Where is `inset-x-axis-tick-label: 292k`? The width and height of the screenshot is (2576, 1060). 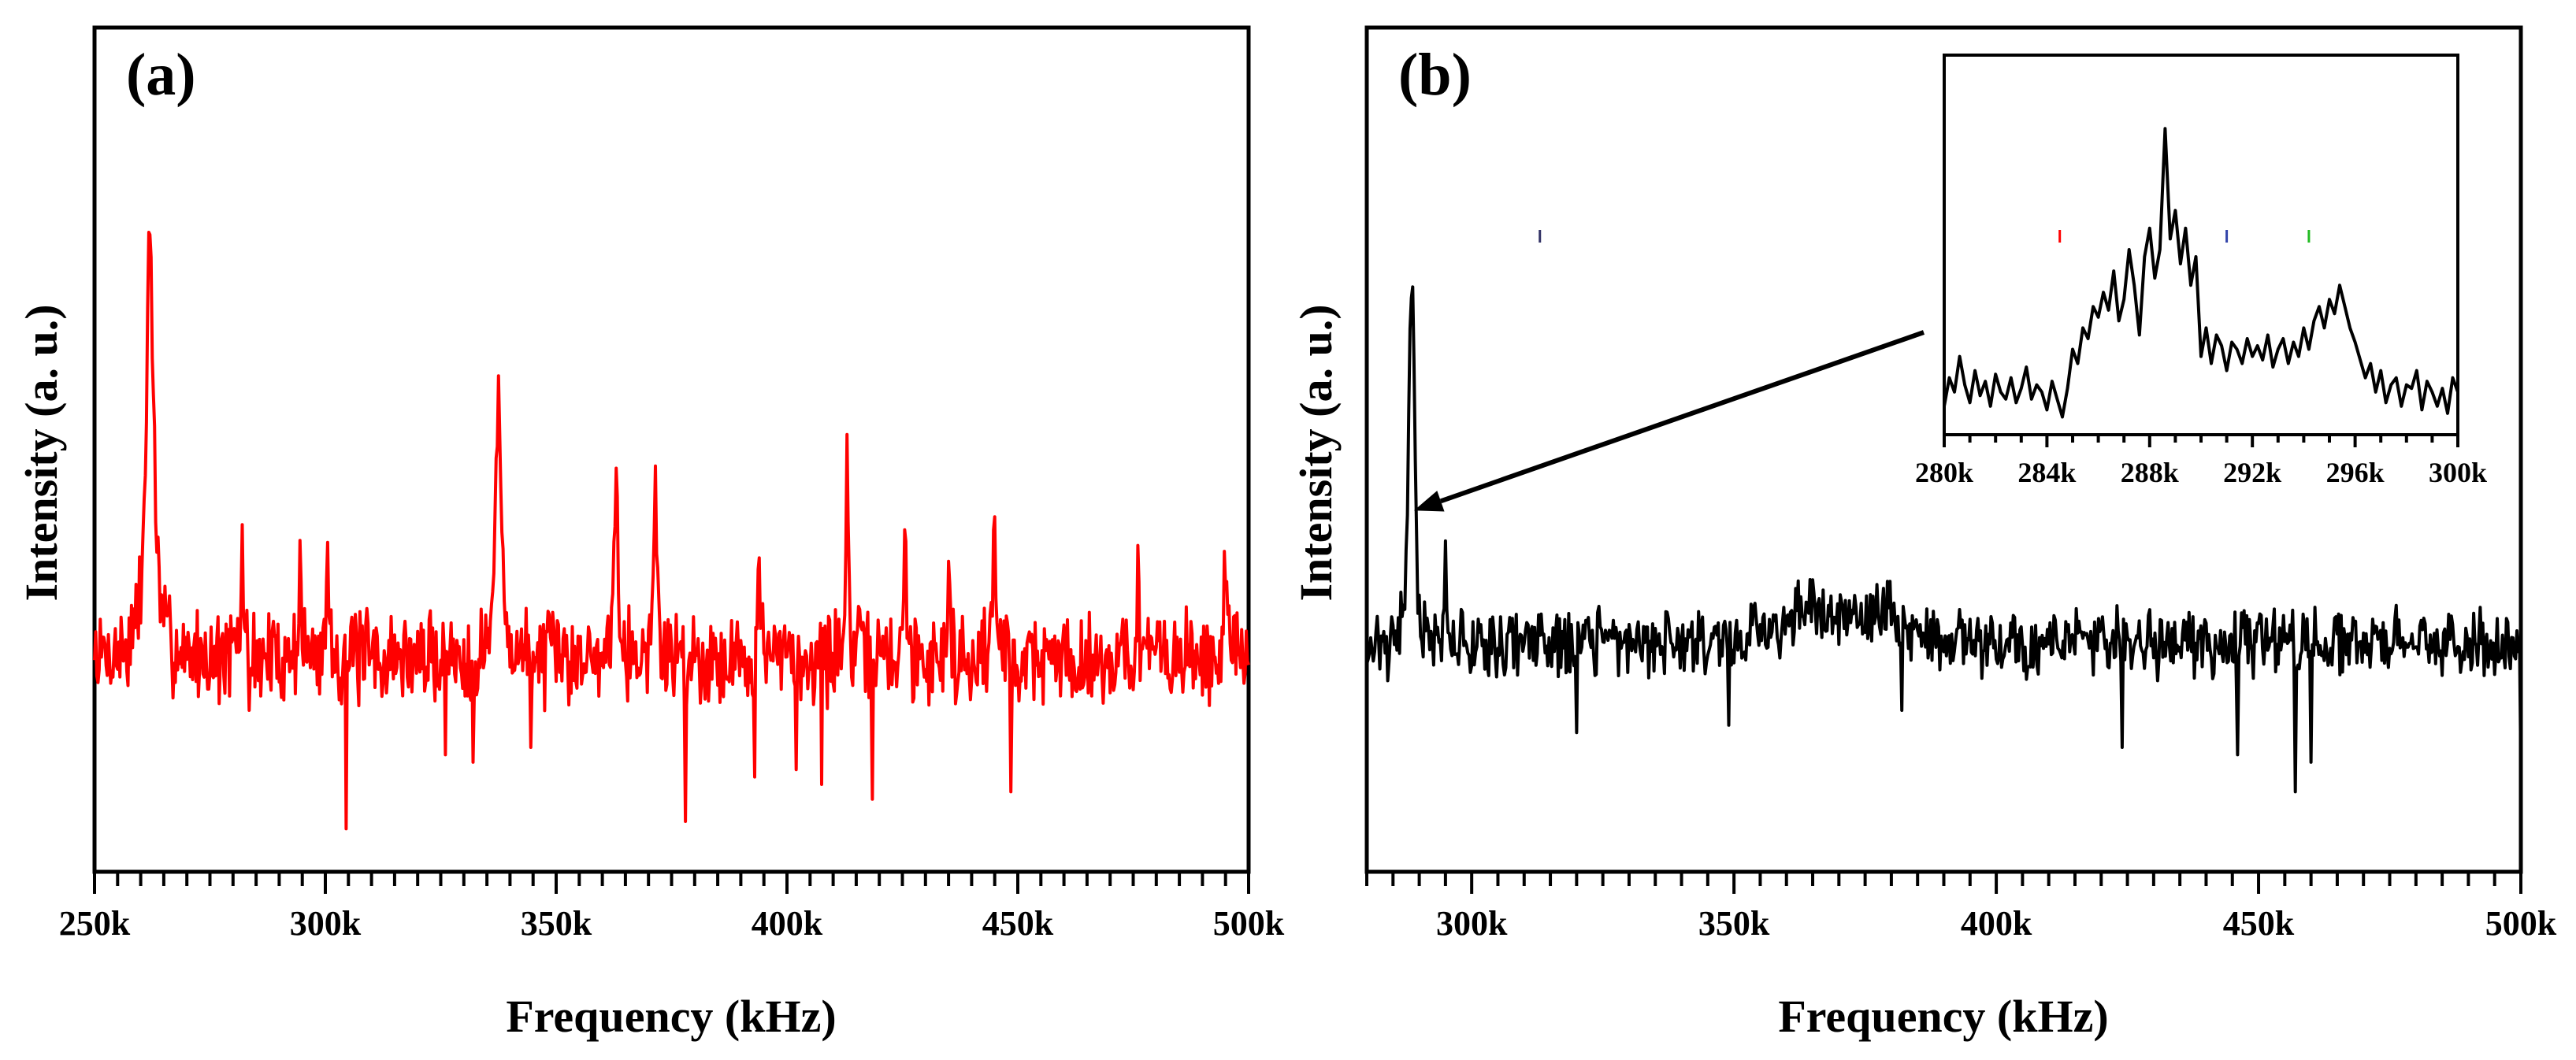 inset-x-axis-tick-label: 292k is located at coordinates (2252, 472).